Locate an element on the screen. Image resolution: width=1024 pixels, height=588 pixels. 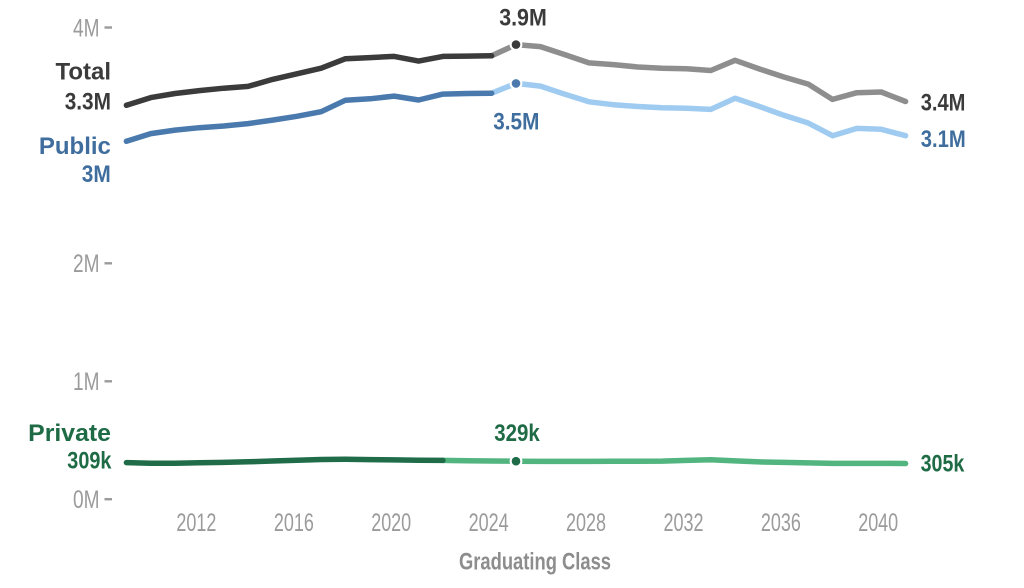
svg-text: Public is located at coordinates (75, 146).